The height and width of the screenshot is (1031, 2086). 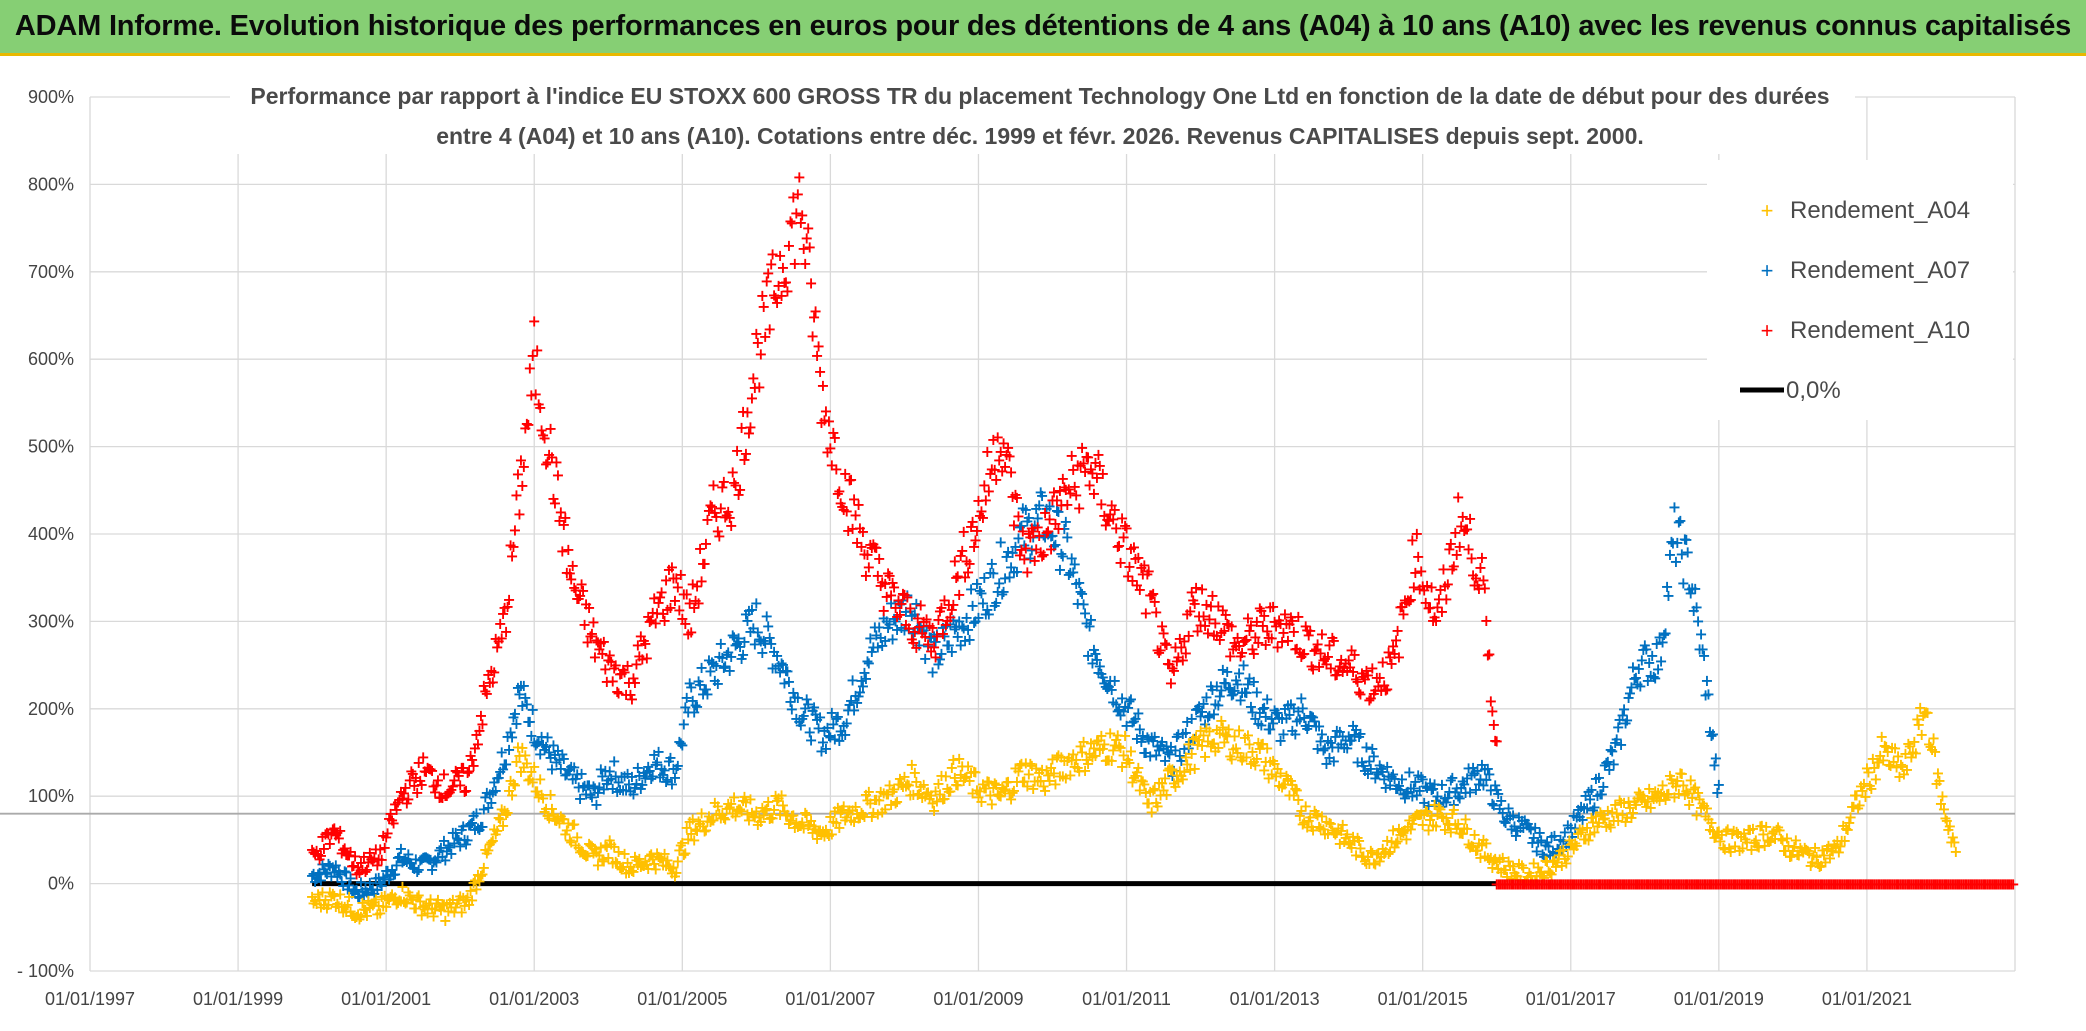 I want to click on x-tick-label: 01/01/2013, so click(x=1275, y=999).